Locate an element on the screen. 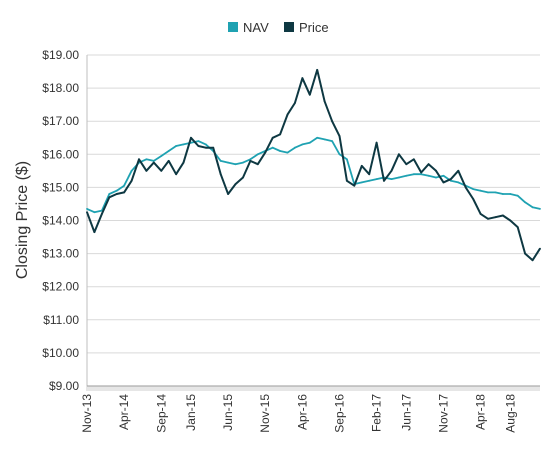 This screenshot has width=560, height=450. x-tick-label: Apr-14 is located at coordinates (124, 412).